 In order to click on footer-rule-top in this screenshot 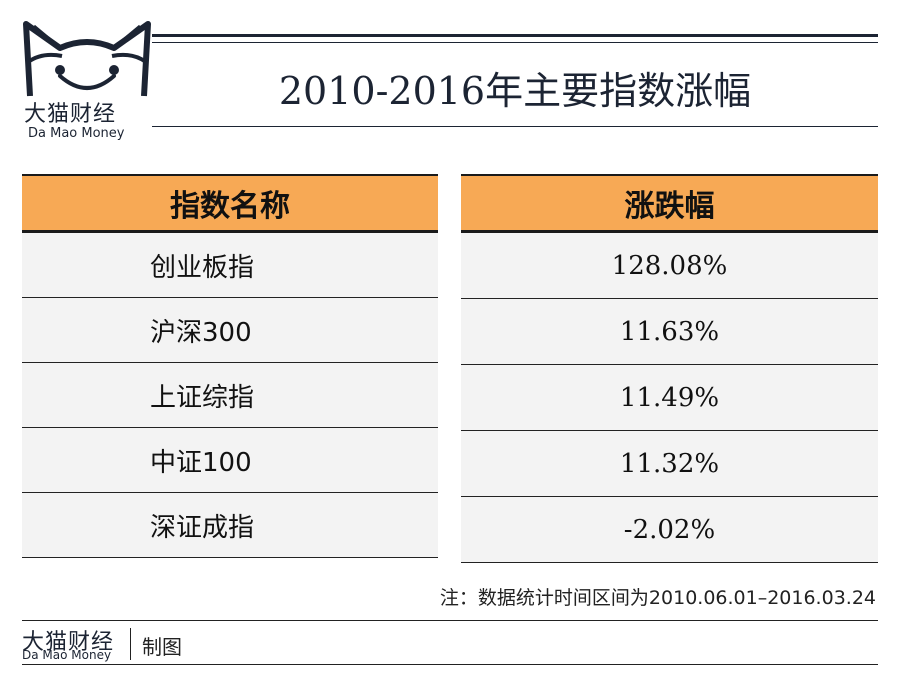, I will do `click(450, 620)`.